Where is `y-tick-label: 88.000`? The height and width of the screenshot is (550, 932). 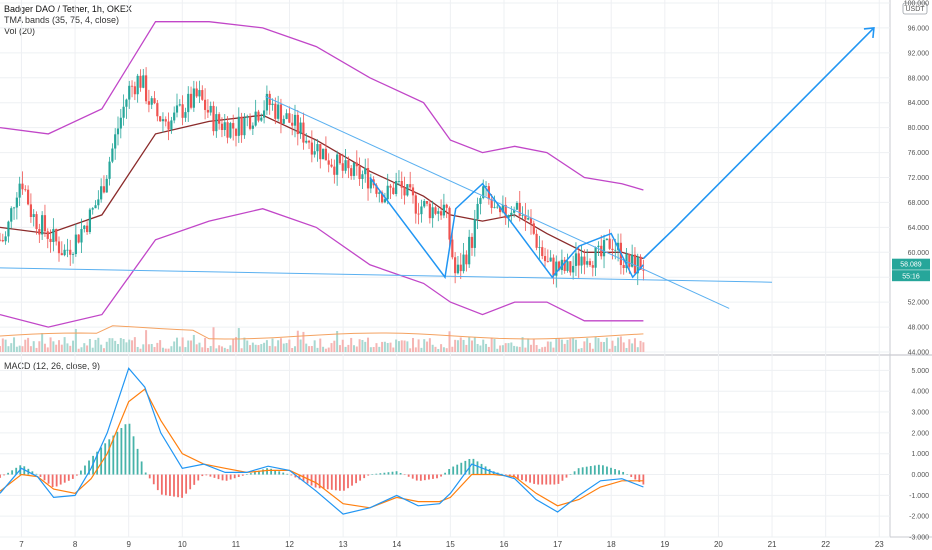
y-tick-label: 88.000 is located at coordinates (919, 78).